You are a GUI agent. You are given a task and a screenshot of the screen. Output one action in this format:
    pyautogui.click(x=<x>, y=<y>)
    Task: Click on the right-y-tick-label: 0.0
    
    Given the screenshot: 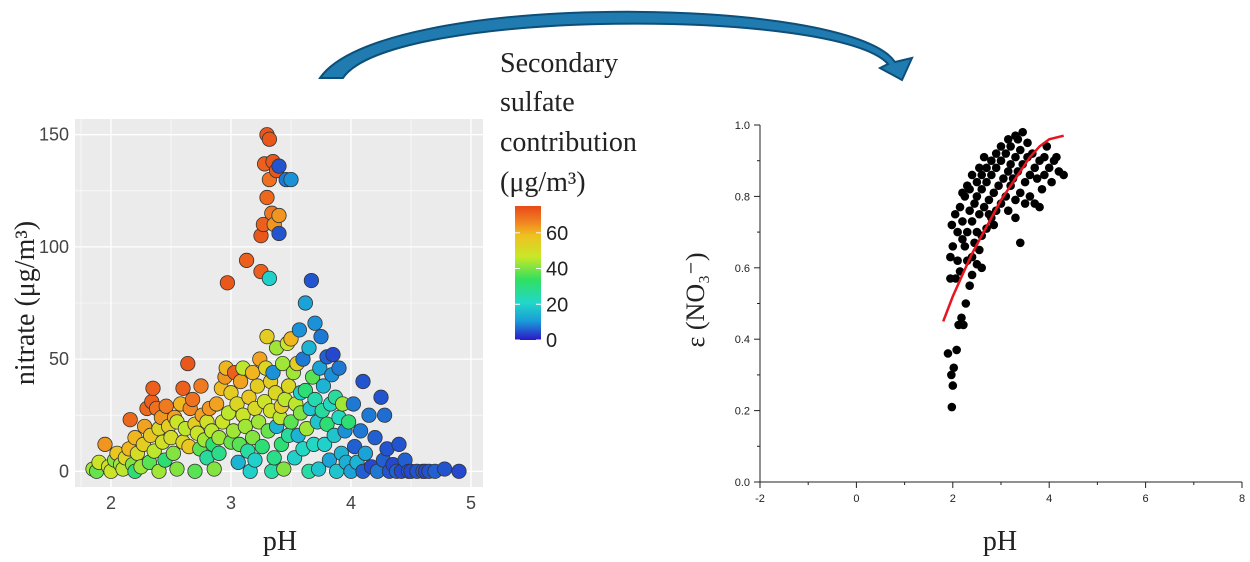 What is the action you would take?
    pyautogui.click(x=742, y=483)
    